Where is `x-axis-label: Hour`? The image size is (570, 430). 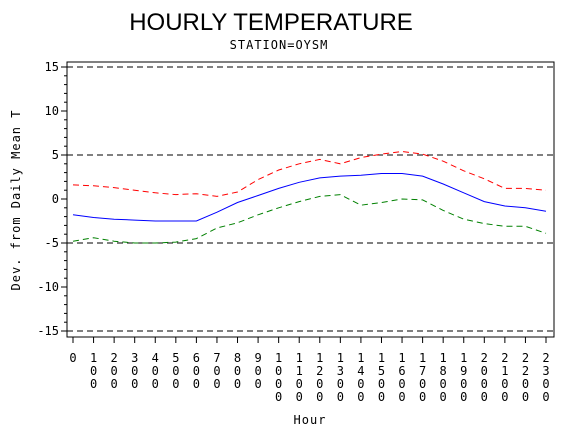 x-axis-label: Hour is located at coordinates (310, 420).